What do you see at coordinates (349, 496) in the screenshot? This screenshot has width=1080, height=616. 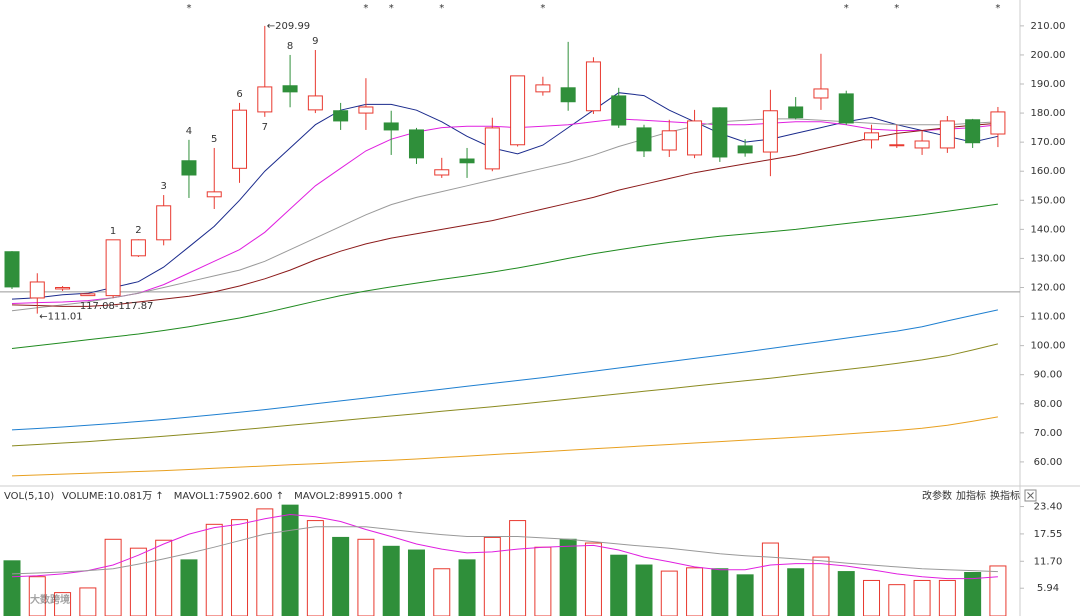 I see `legend-entry: MAVOL2:89915.000 ↑` at bounding box center [349, 496].